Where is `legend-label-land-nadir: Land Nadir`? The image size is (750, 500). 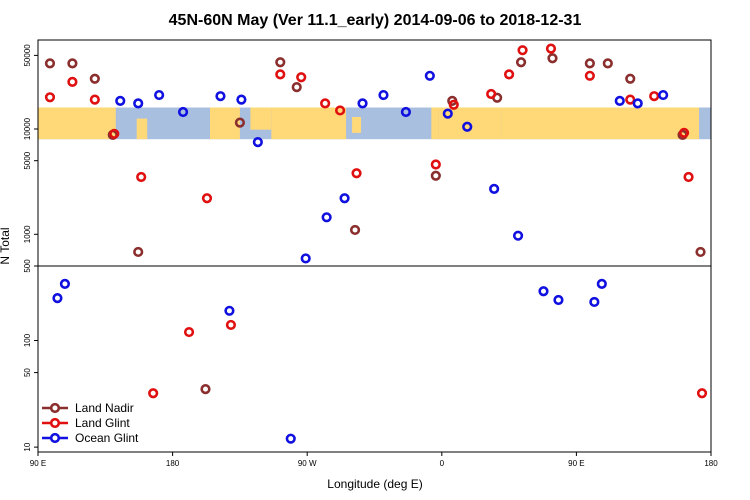 legend-label-land-nadir: Land Nadir is located at coordinates (104, 408).